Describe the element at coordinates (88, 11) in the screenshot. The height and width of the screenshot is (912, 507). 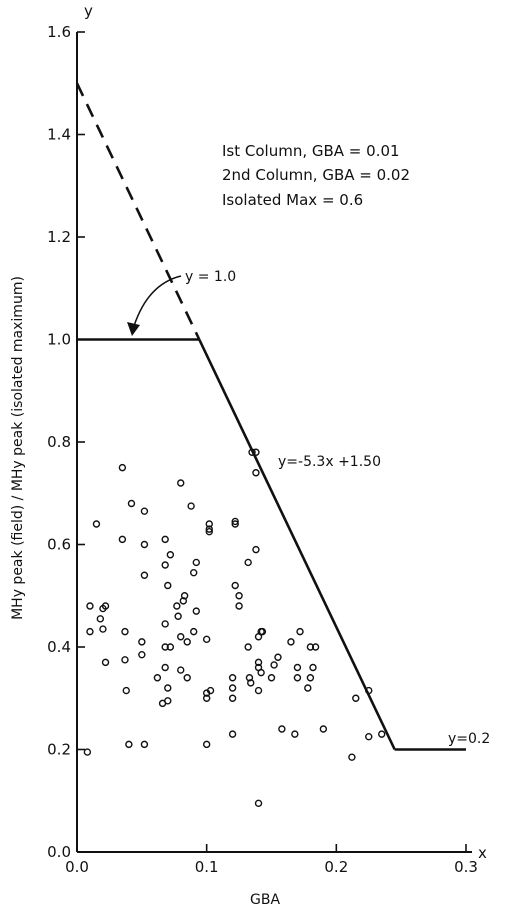
I see `y-axis-variable: y` at that location.